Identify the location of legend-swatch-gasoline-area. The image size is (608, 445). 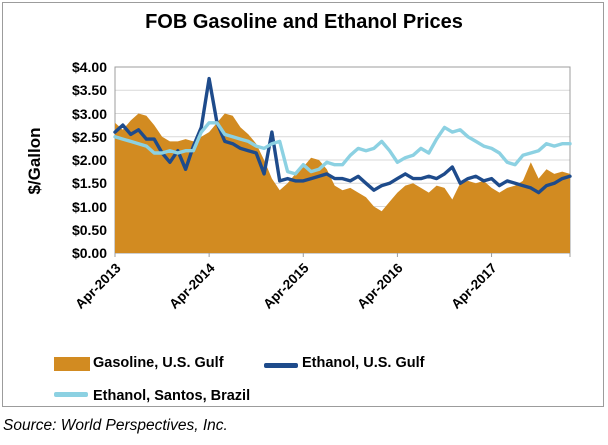
(72, 364).